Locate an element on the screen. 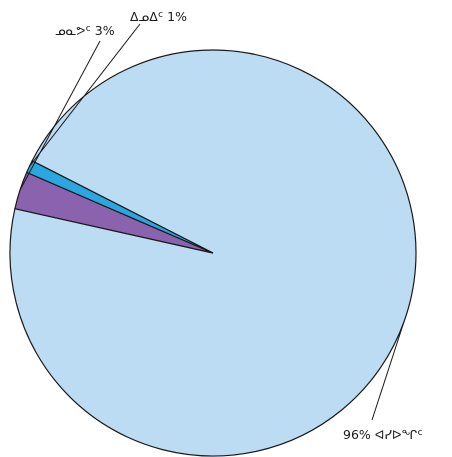  leader-line-inuit is located at coordinates (84, 95).